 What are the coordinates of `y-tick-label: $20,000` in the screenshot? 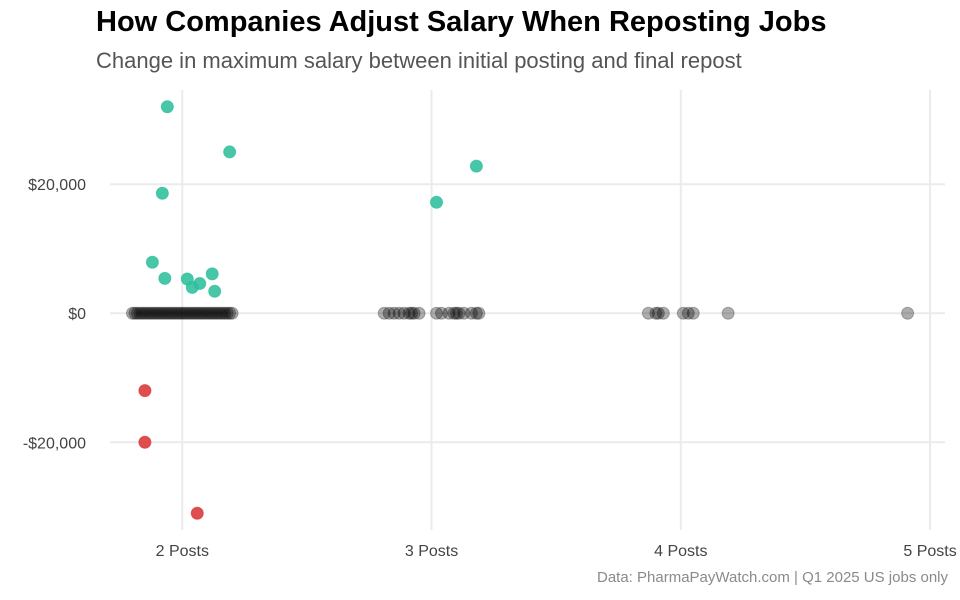 It's located at (57, 185).